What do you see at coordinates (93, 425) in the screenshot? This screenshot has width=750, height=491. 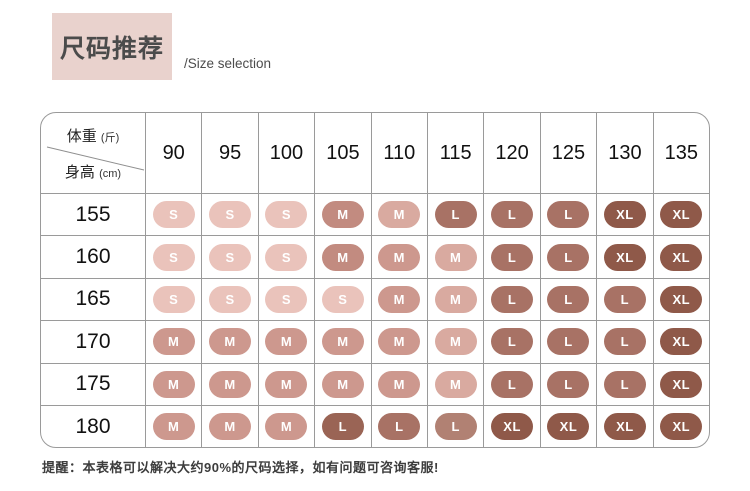 I see `row-header: 180` at bounding box center [93, 425].